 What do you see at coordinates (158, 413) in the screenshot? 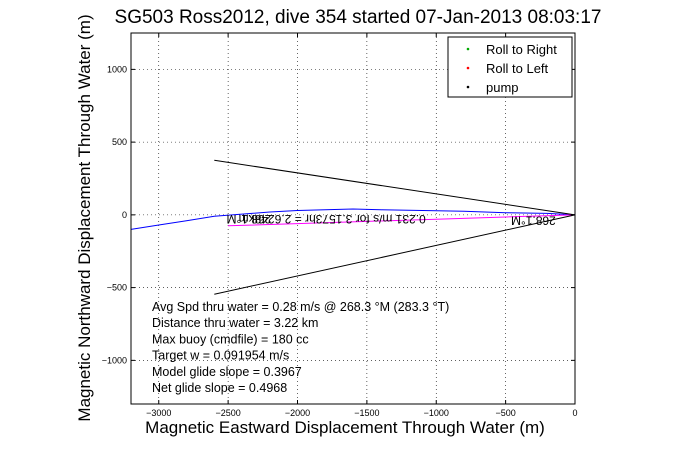
I see `x-tick-label: −3000` at bounding box center [158, 413].